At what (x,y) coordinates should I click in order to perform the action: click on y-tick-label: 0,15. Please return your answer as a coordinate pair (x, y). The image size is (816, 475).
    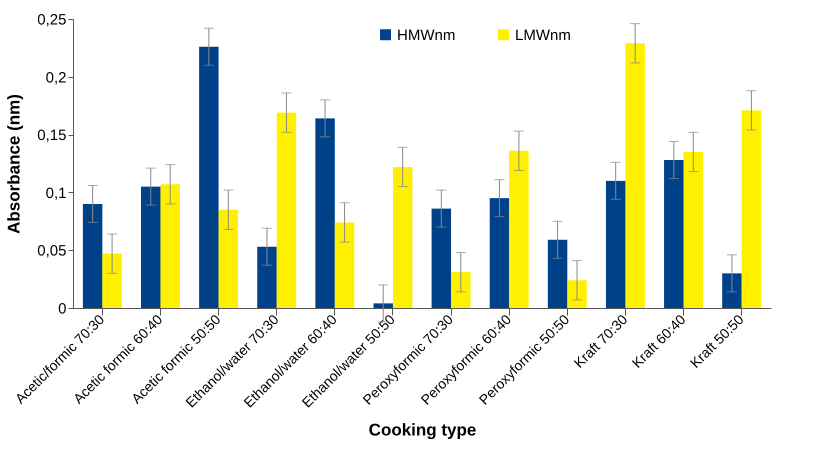
    Looking at the image, I should click on (51, 135).